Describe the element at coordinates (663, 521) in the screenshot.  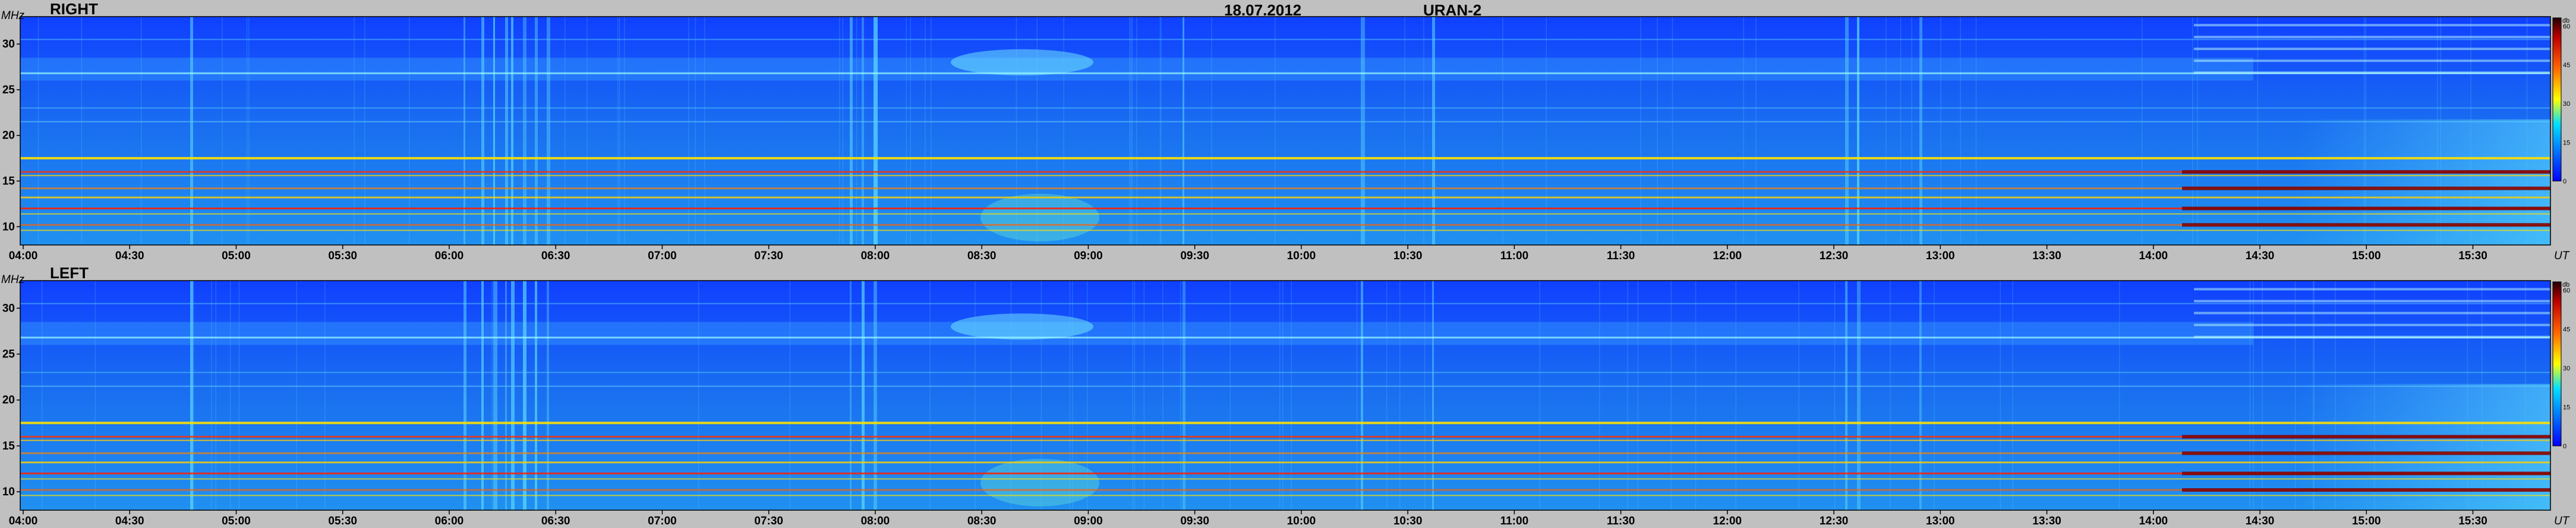
I see `x-tick-label: 07:00` at that location.